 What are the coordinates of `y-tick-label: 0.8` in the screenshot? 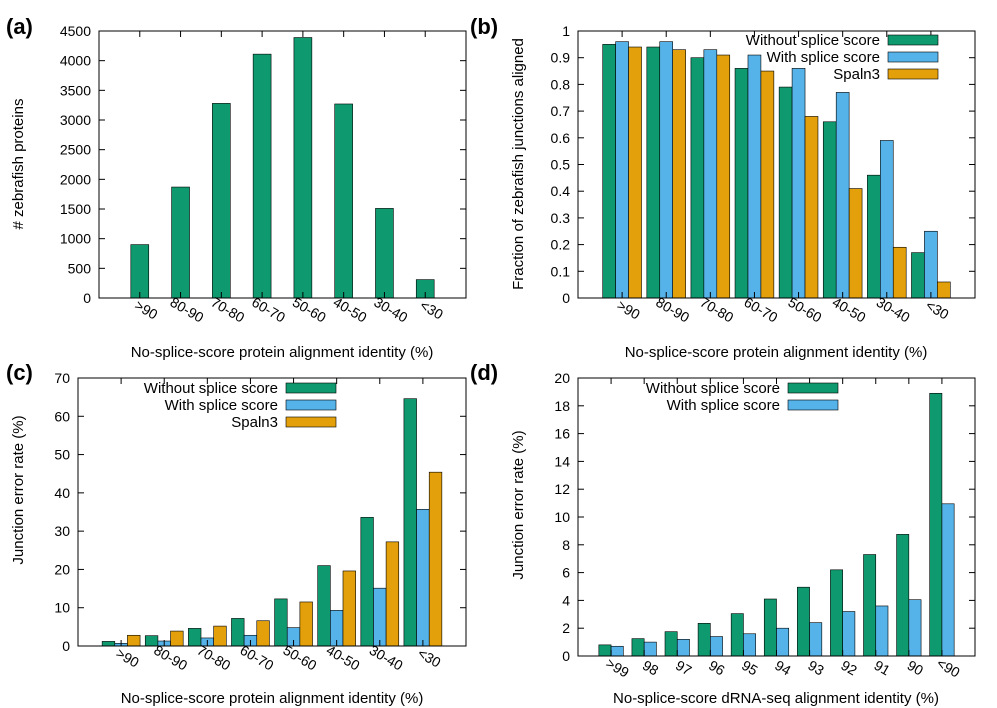 It's located at (561, 84).